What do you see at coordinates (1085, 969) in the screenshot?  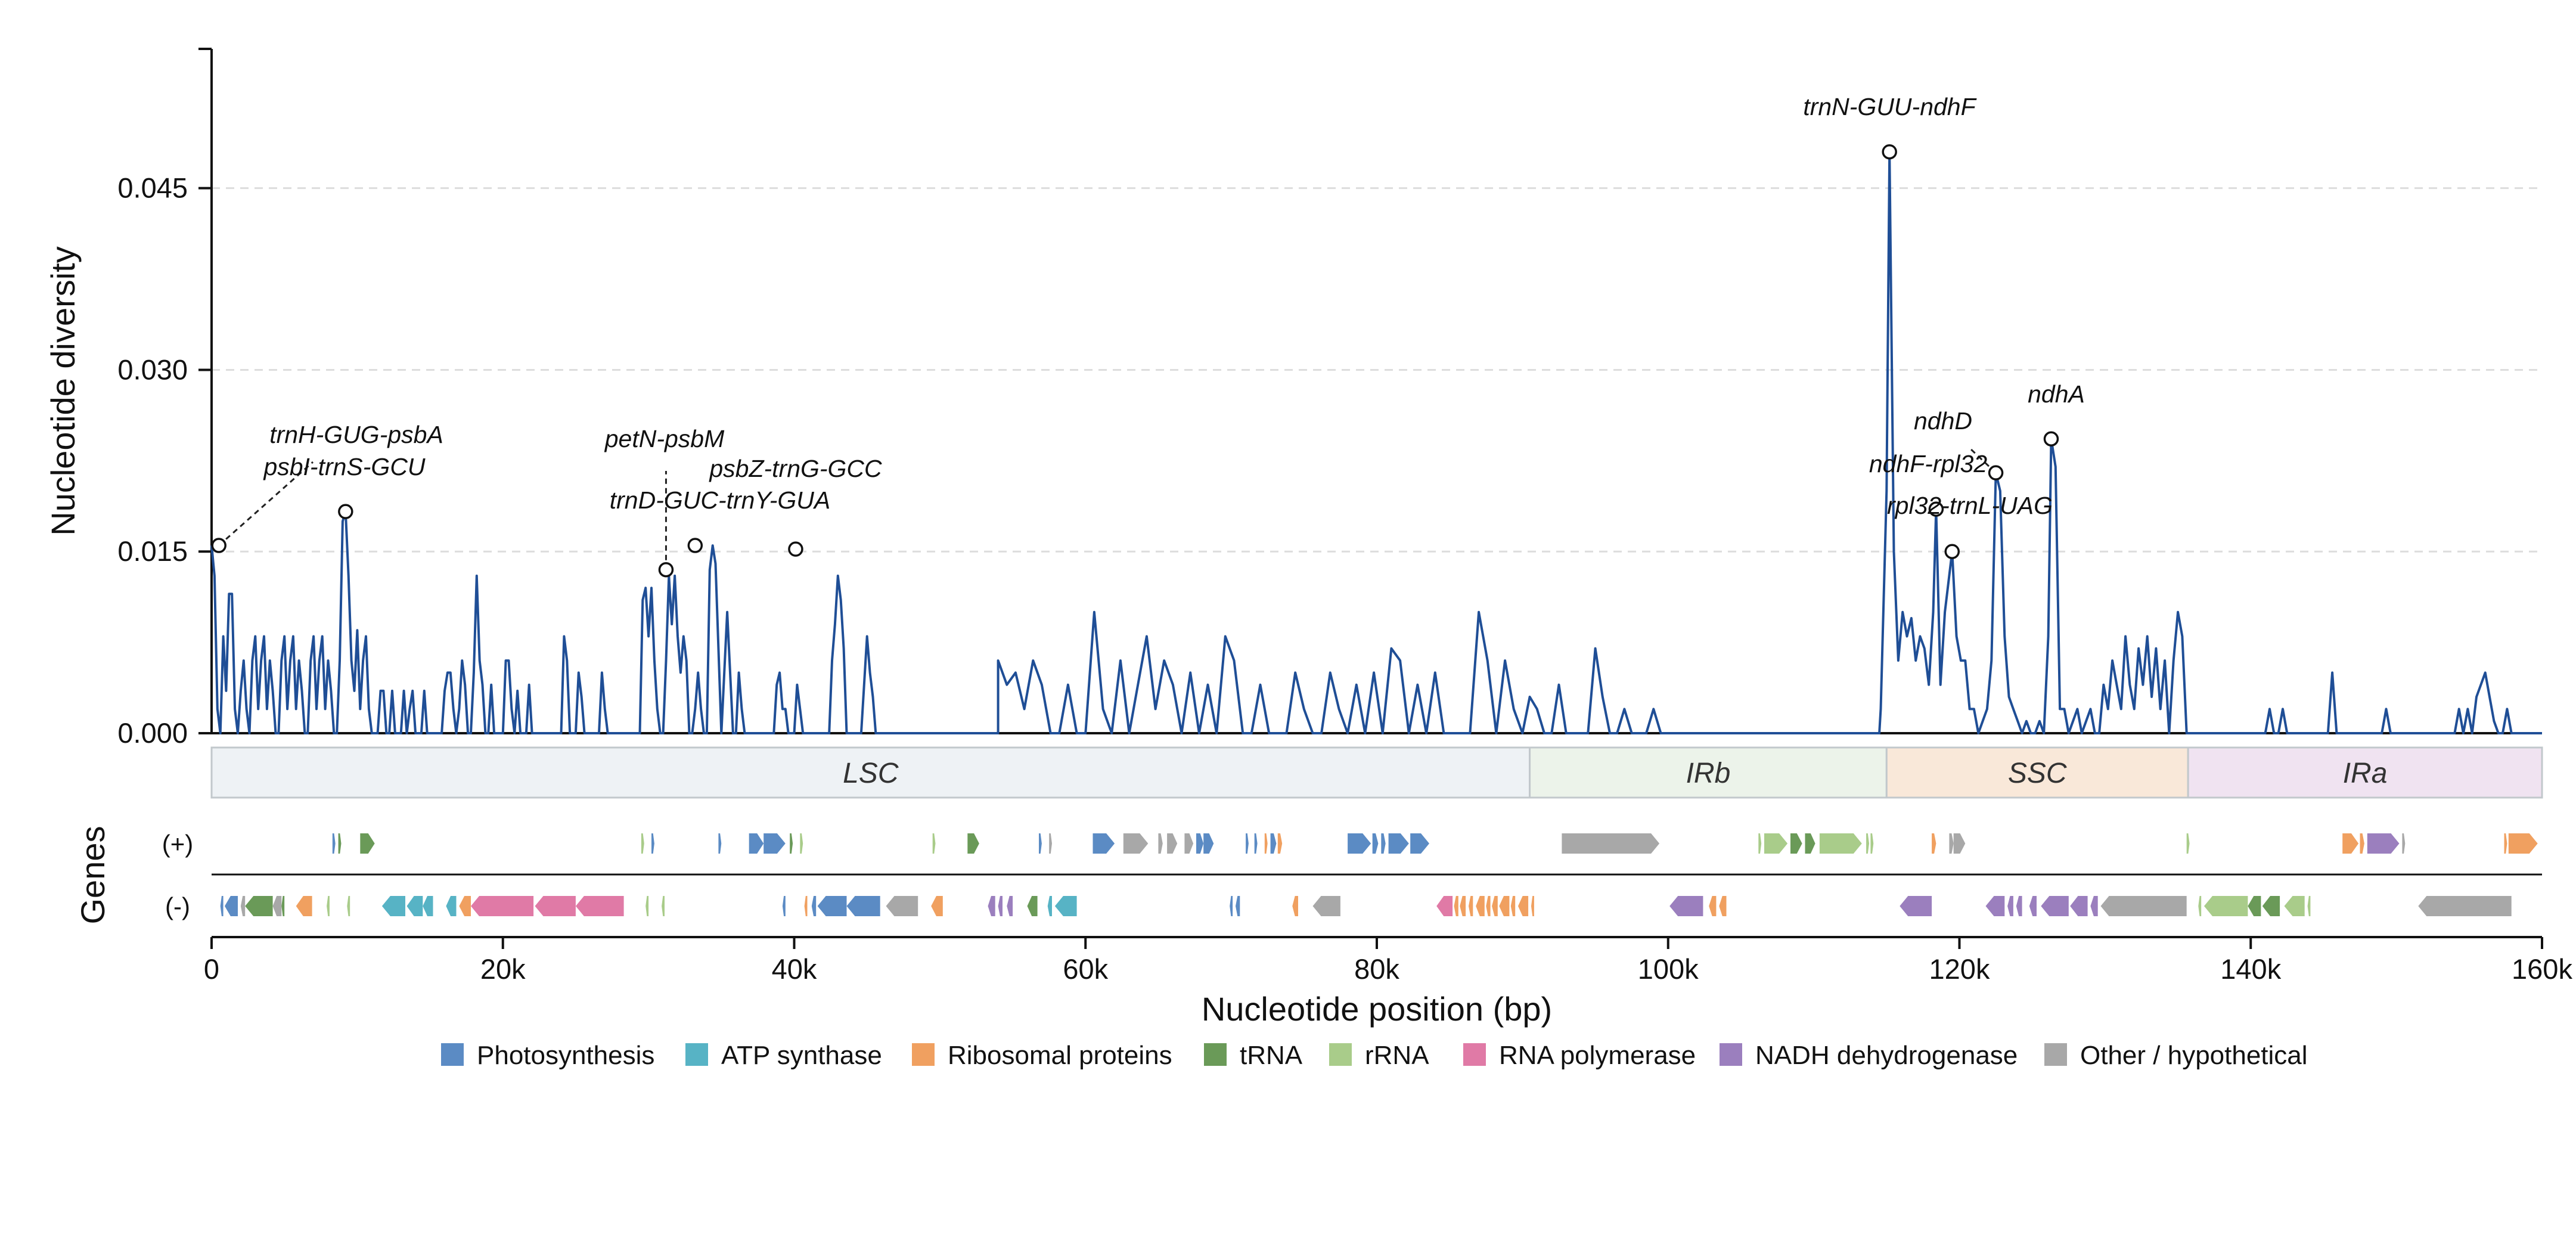 I see `x-tick-label: 60k` at bounding box center [1085, 969].